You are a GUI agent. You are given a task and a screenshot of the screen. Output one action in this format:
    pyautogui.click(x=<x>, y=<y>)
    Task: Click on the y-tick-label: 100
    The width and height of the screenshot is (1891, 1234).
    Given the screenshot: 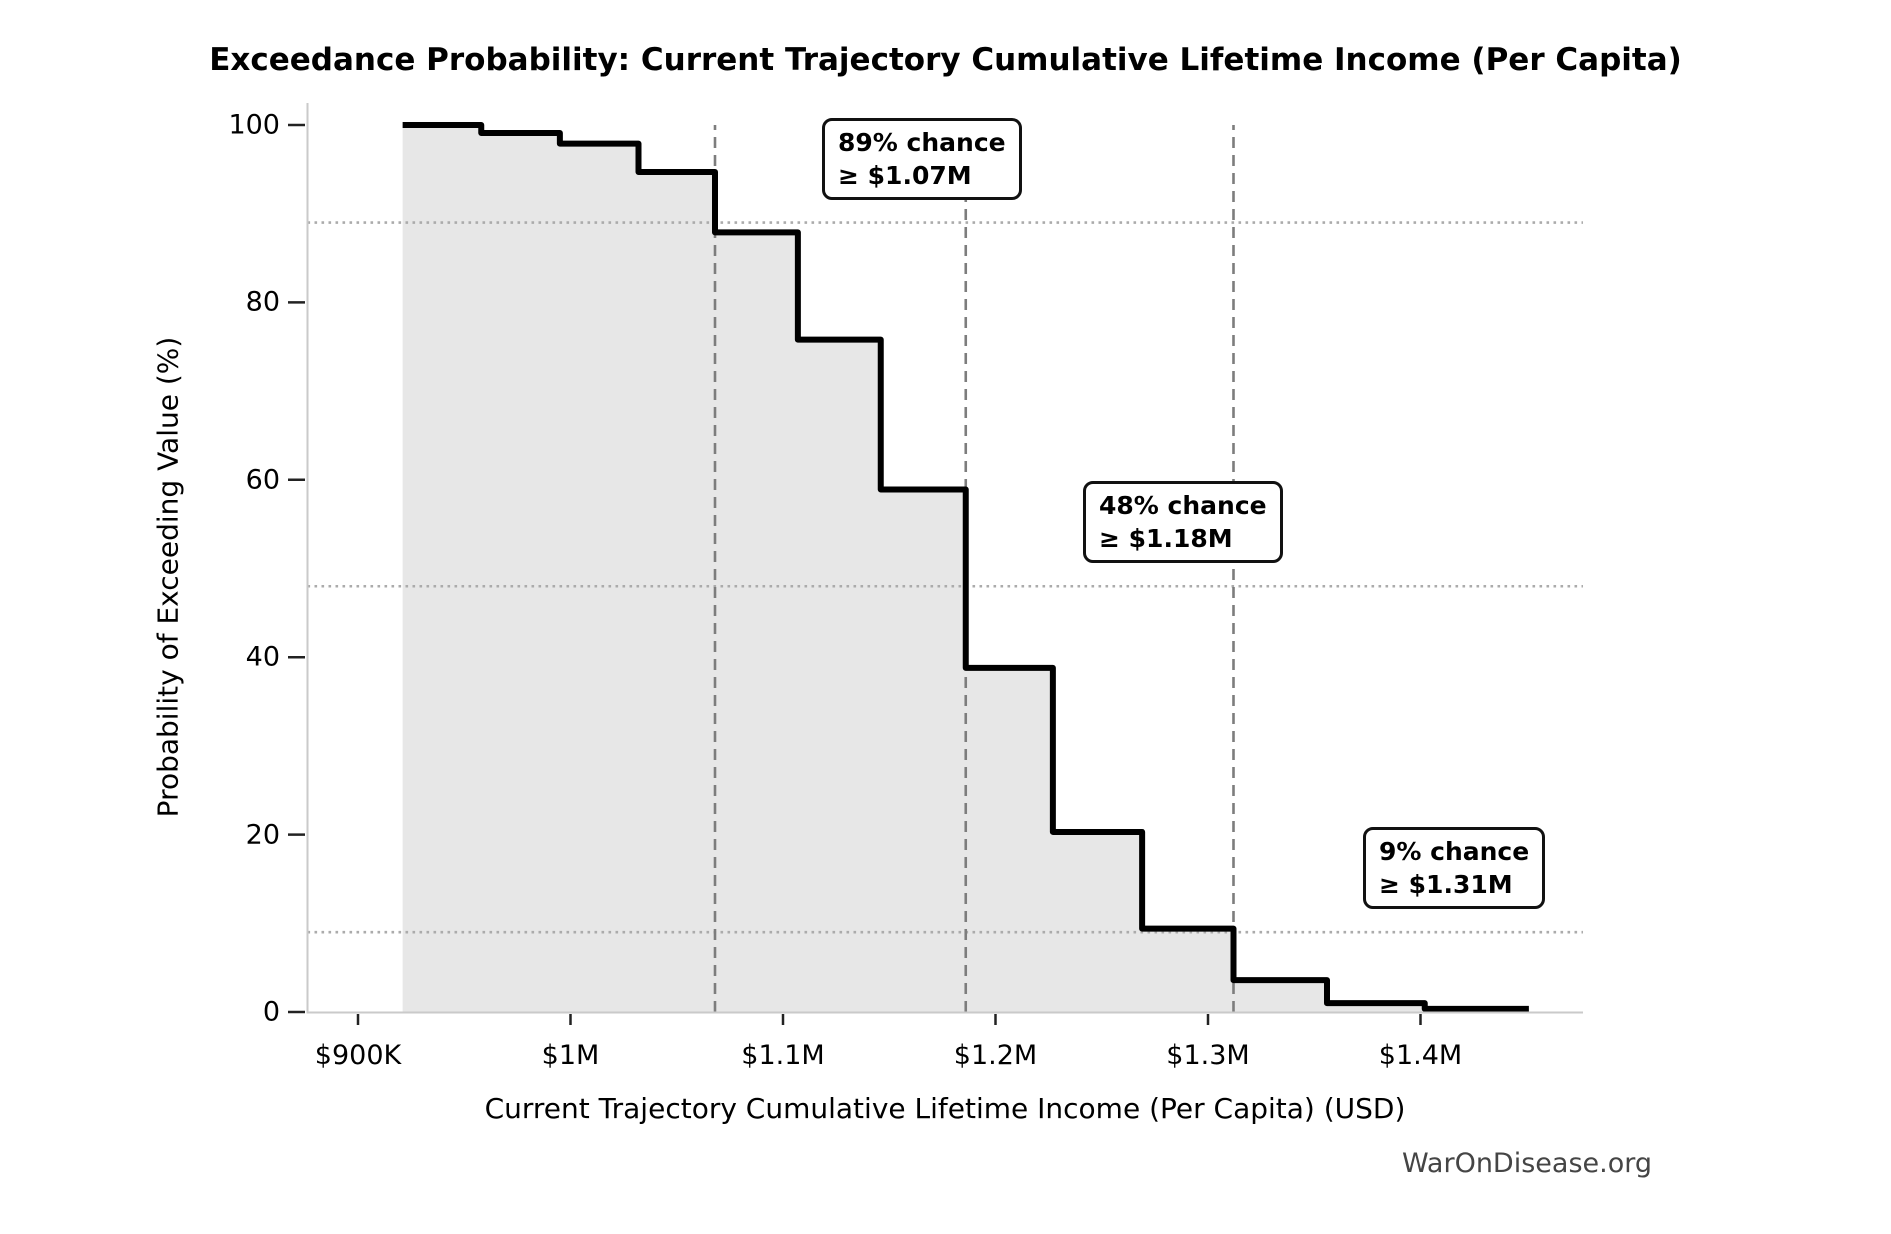 What is the action you would take?
    pyautogui.click(x=254, y=125)
    